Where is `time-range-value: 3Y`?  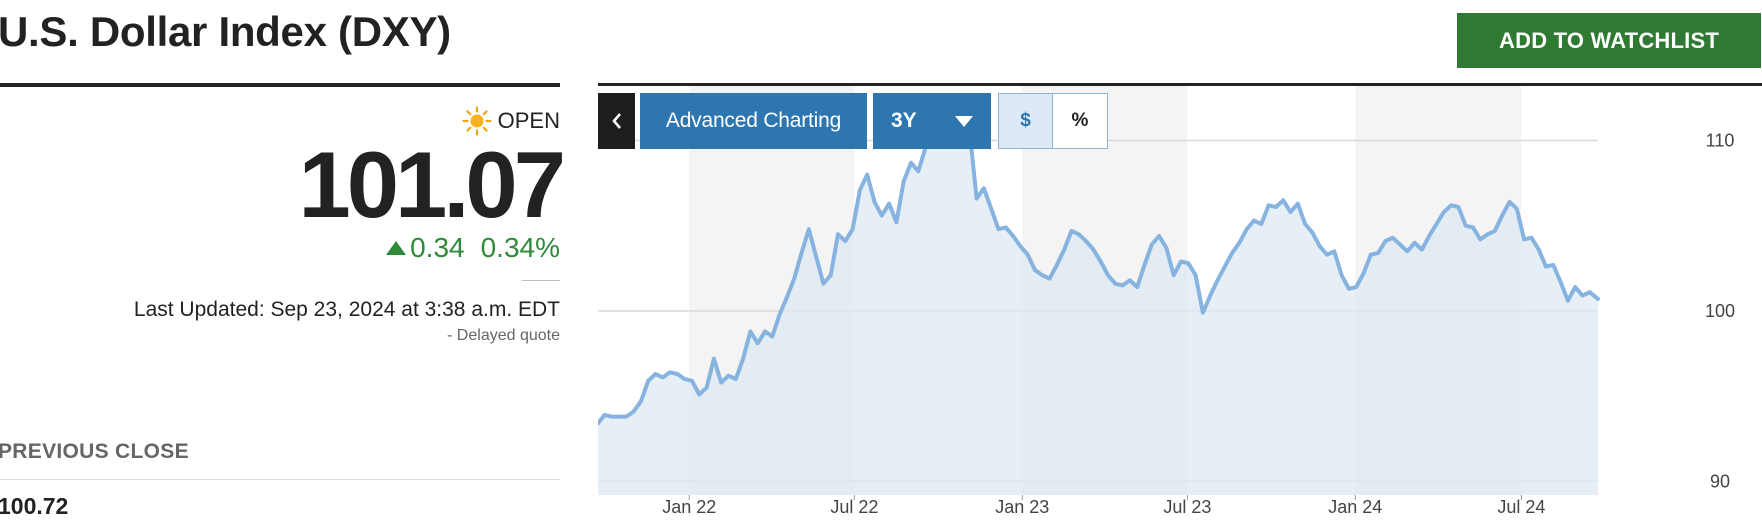
time-range-value: 3Y is located at coordinates (904, 120).